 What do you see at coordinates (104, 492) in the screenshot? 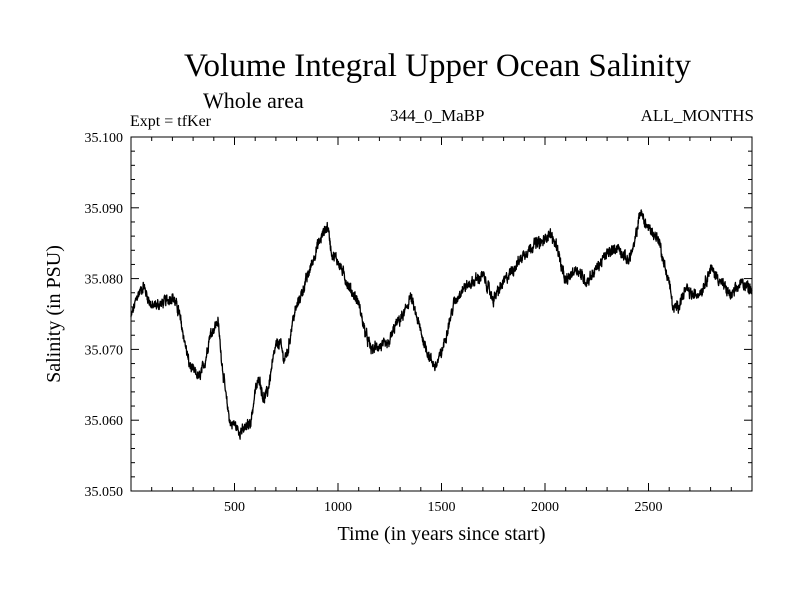
I see `y-tick-label: 35.050` at bounding box center [104, 492].